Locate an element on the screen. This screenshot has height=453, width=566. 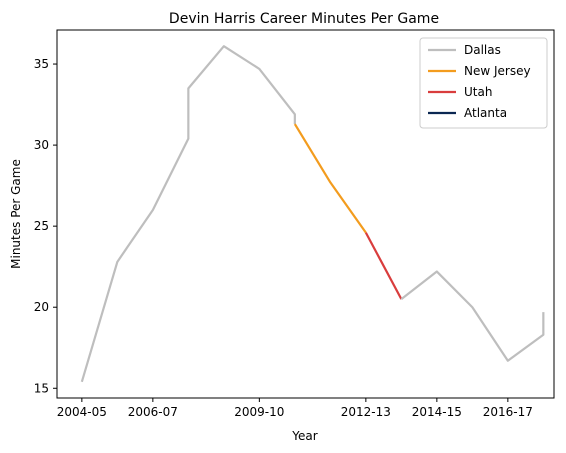
legend-box is located at coordinates (483, 83).